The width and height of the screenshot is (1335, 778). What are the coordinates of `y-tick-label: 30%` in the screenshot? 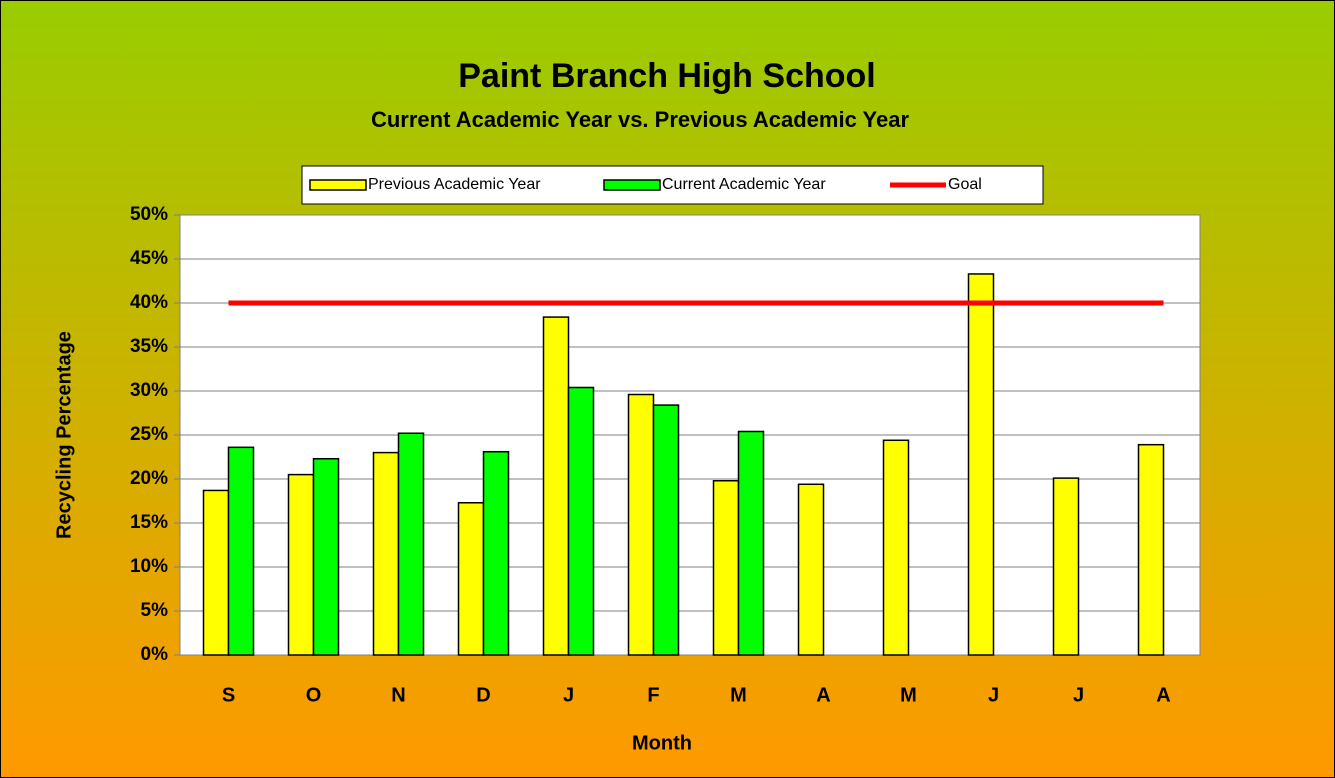 It's located at (149, 390).